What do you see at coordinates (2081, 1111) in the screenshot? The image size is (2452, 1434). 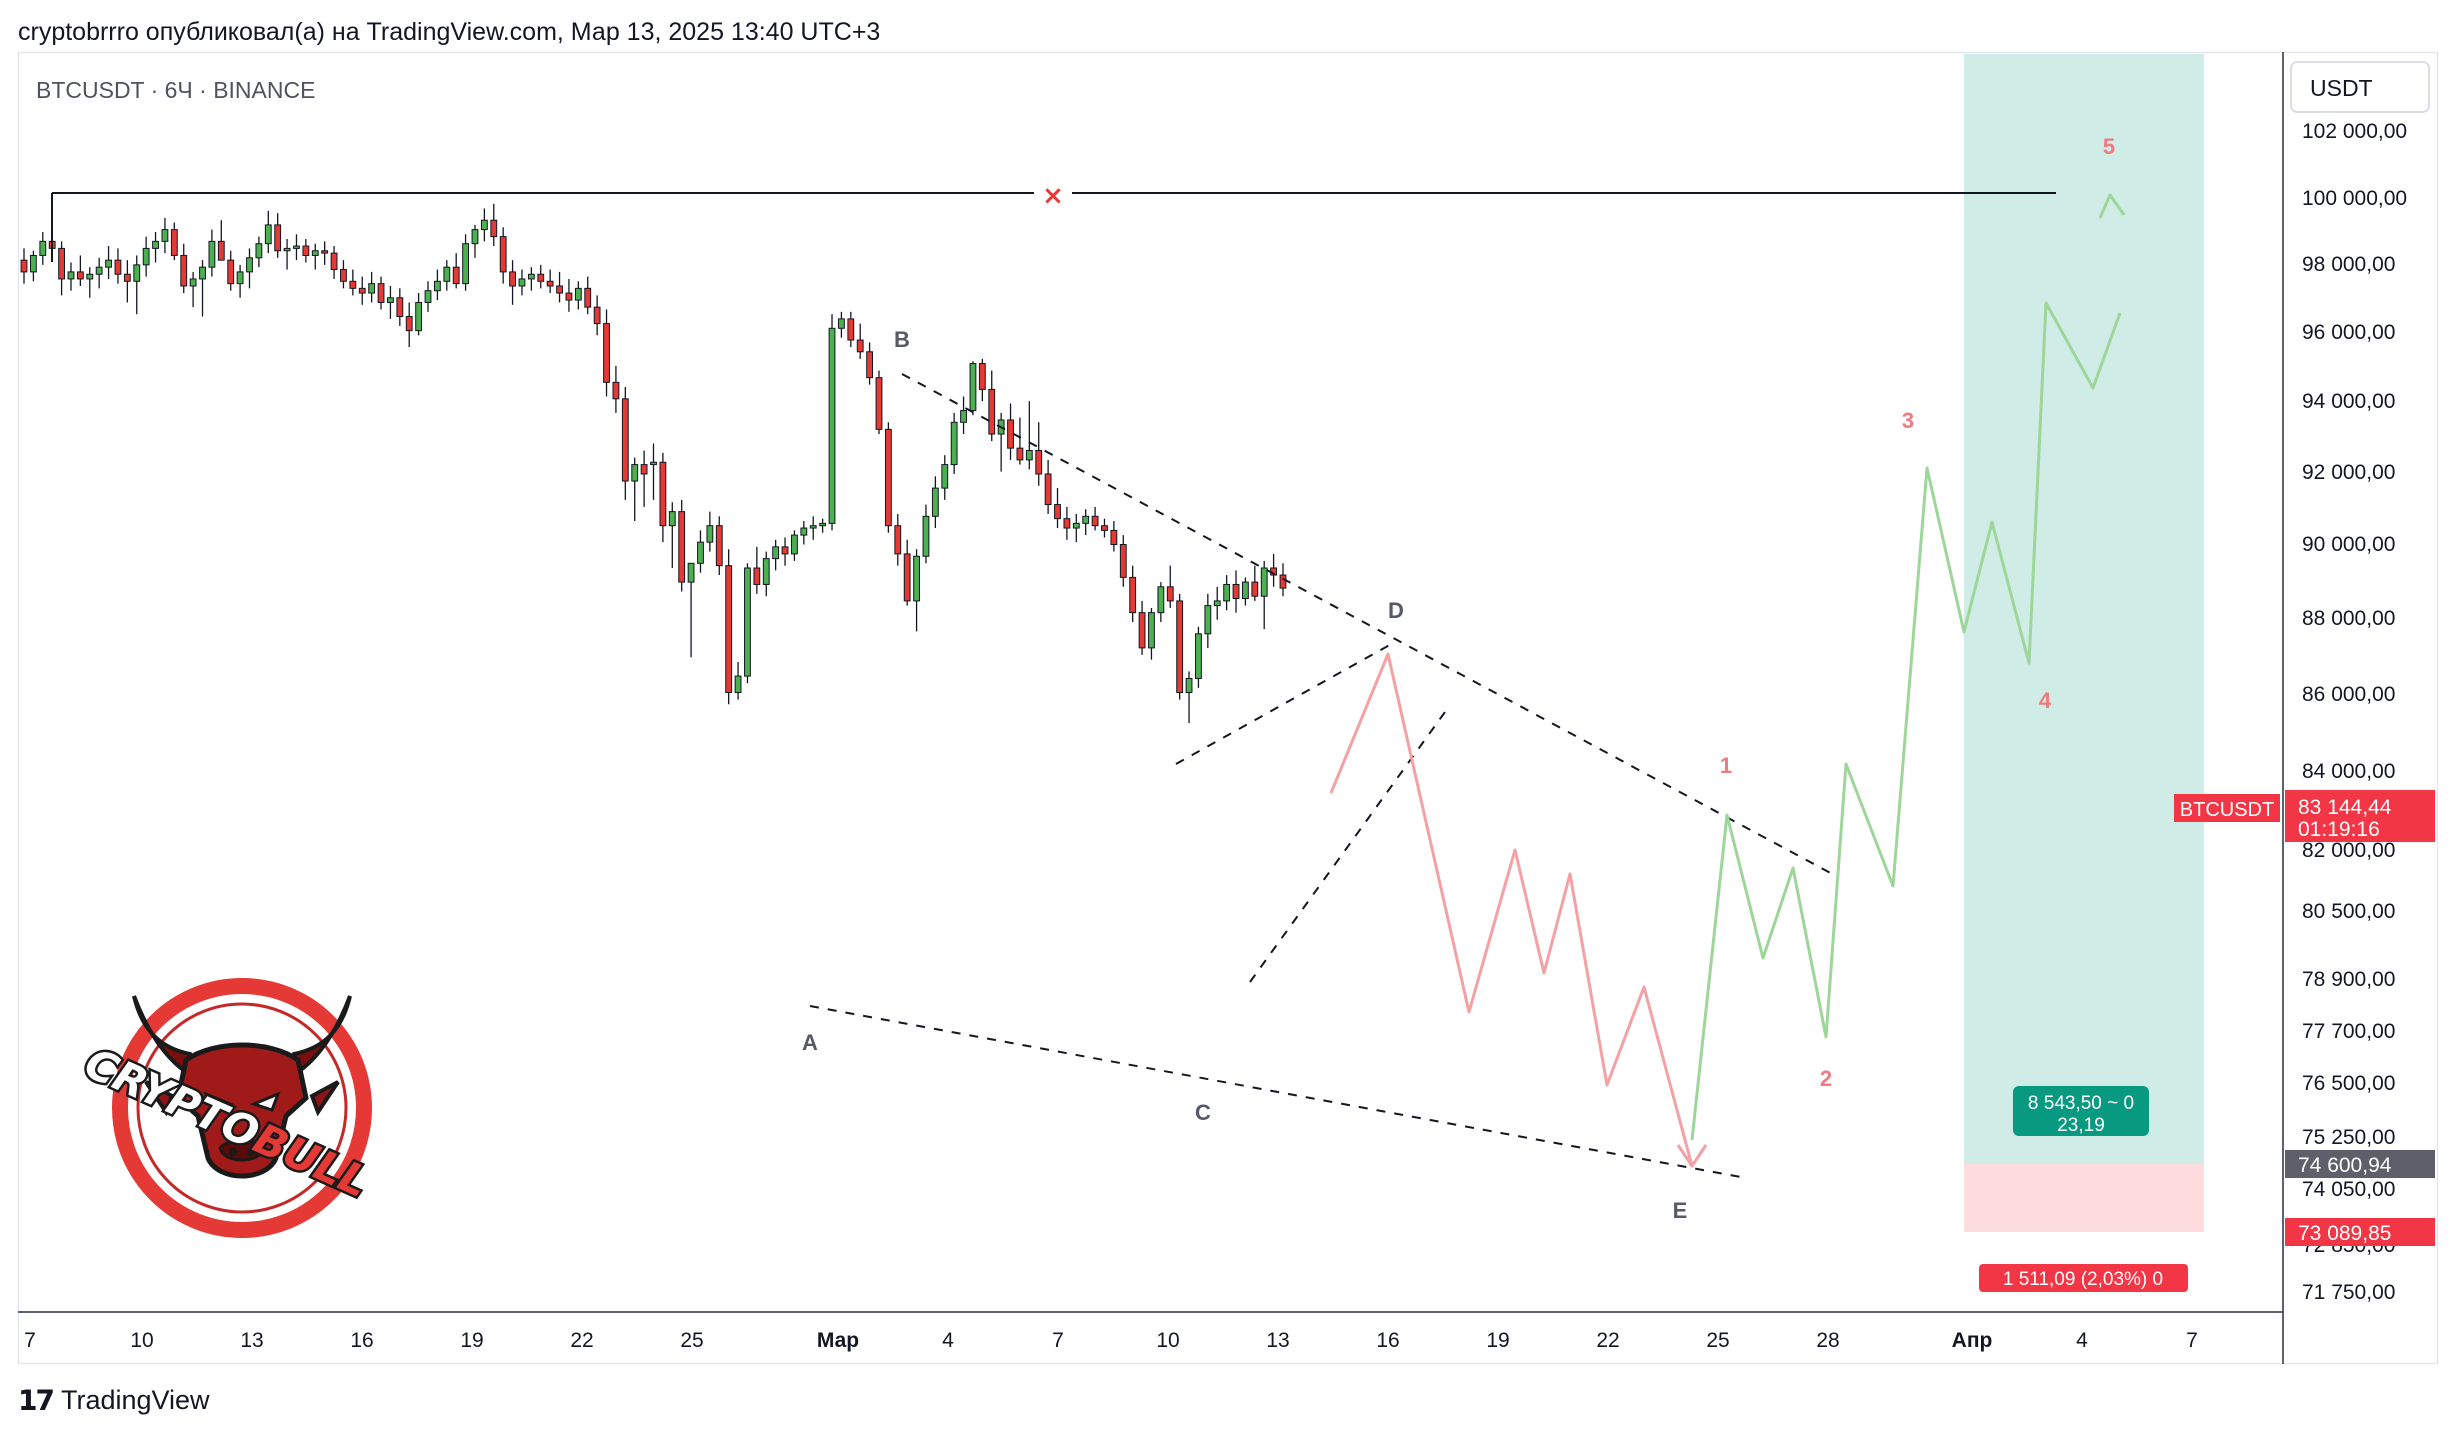 I see `target-info-label: 8 543,50 ~ 0 23,19` at bounding box center [2081, 1111].